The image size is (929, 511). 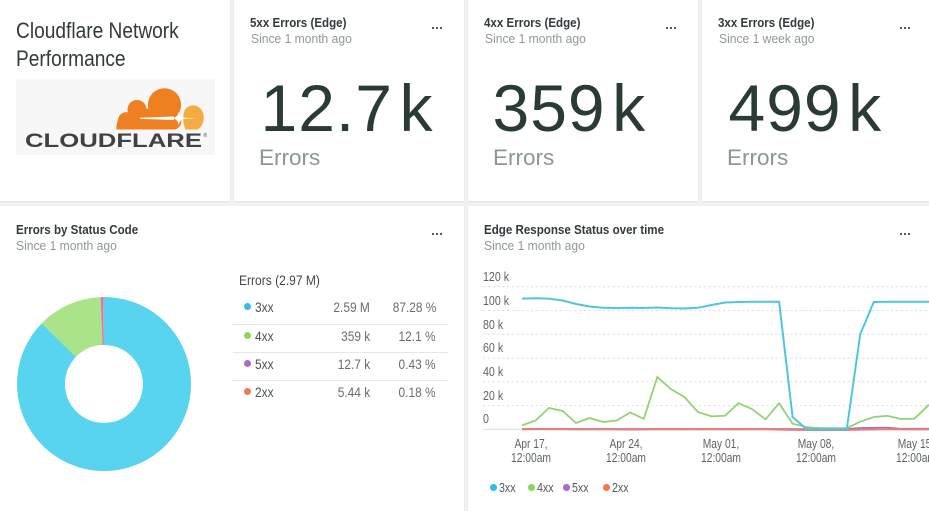 What do you see at coordinates (113, 141) in the screenshot?
I see `svg-text: CLOUDFLARE` at bounding box center [113, 141].